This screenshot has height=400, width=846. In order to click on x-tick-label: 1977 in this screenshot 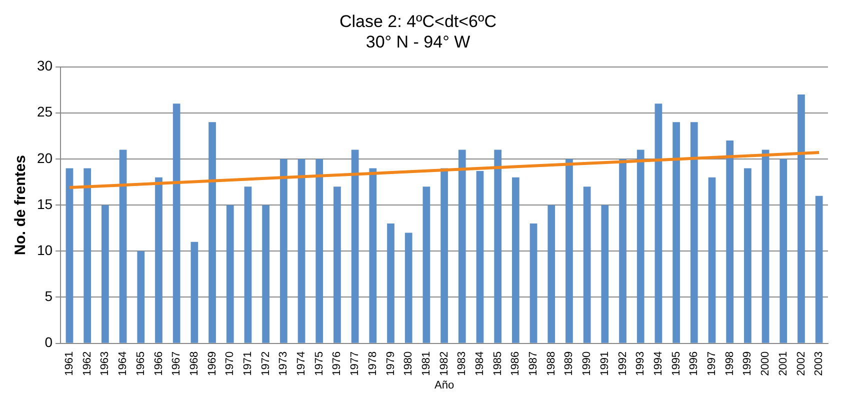, I will do `click(355, 363)`.